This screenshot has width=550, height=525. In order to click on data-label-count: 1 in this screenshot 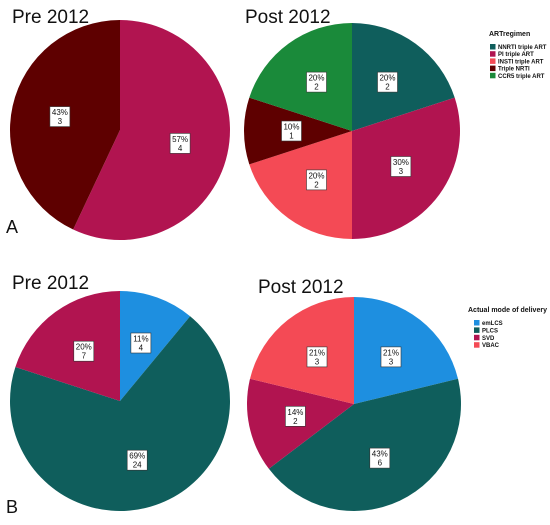, I will do `click(291, 136)`.